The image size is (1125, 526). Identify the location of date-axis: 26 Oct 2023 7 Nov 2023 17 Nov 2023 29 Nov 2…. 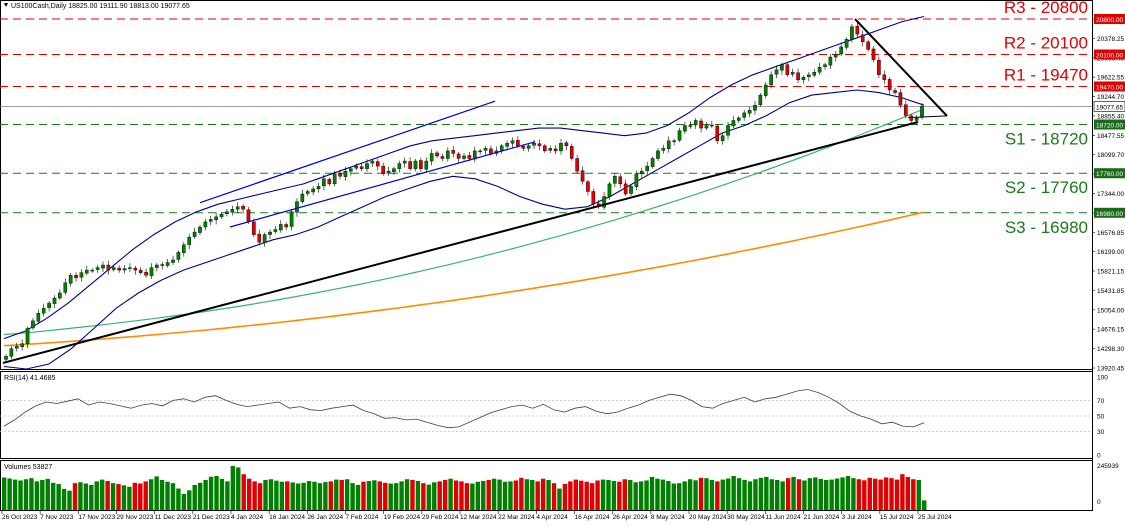
(476, 516).